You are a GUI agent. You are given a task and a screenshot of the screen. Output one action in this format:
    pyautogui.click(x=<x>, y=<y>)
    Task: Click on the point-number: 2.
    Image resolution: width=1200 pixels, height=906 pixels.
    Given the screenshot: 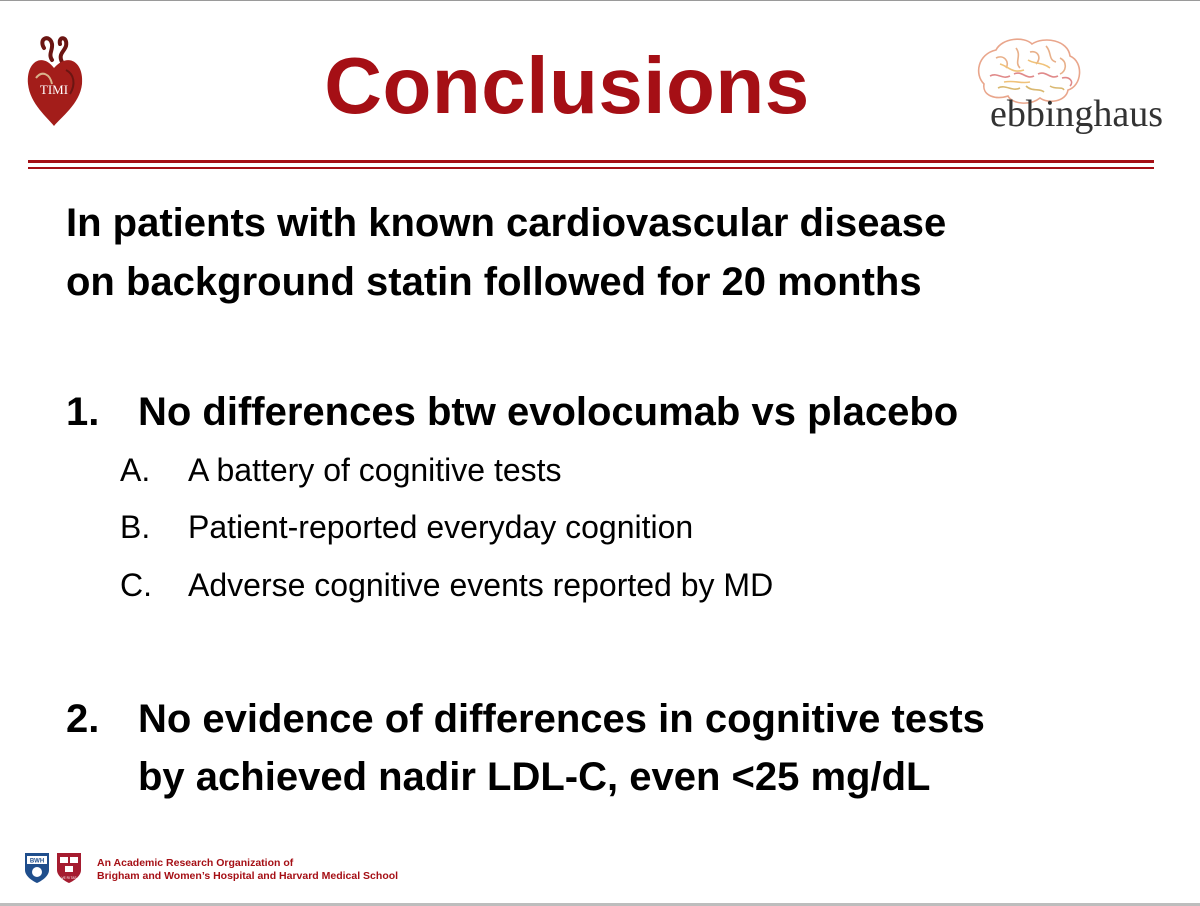 What is the action you would take?
    pyautogui.click(x=83, y=719)
    